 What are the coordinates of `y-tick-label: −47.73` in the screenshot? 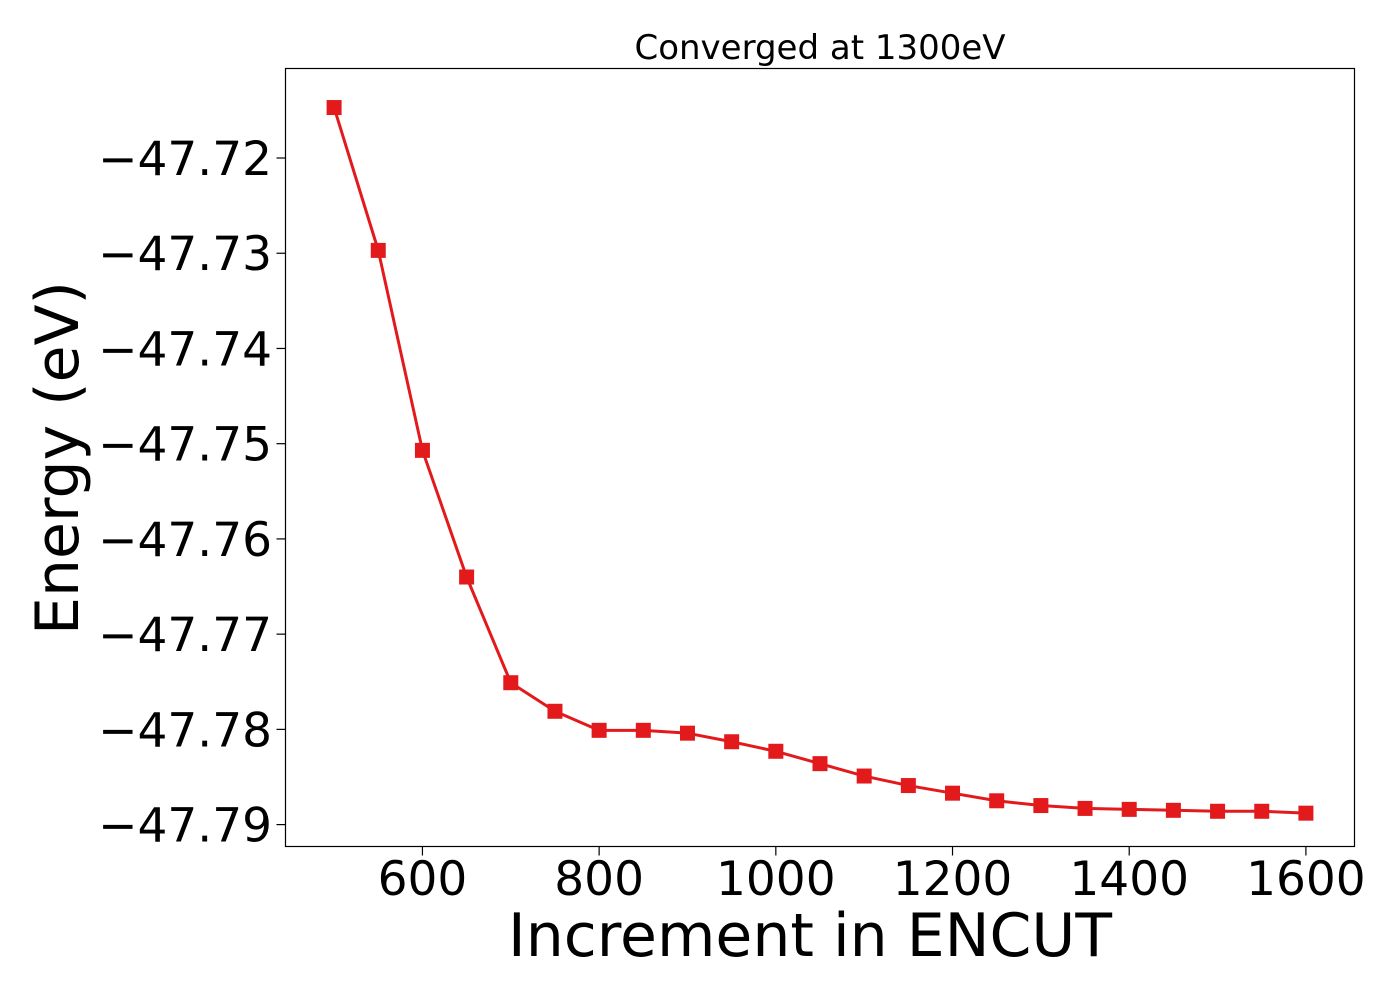 It's located at (185, 254).